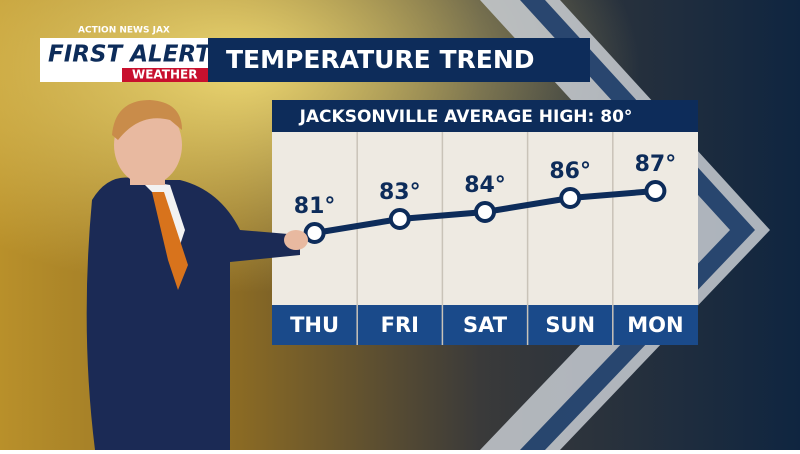  I want to click on chart-subtitle: JACKSONVILLE AVERAGE HIGH: 80°, so click(466, 117).